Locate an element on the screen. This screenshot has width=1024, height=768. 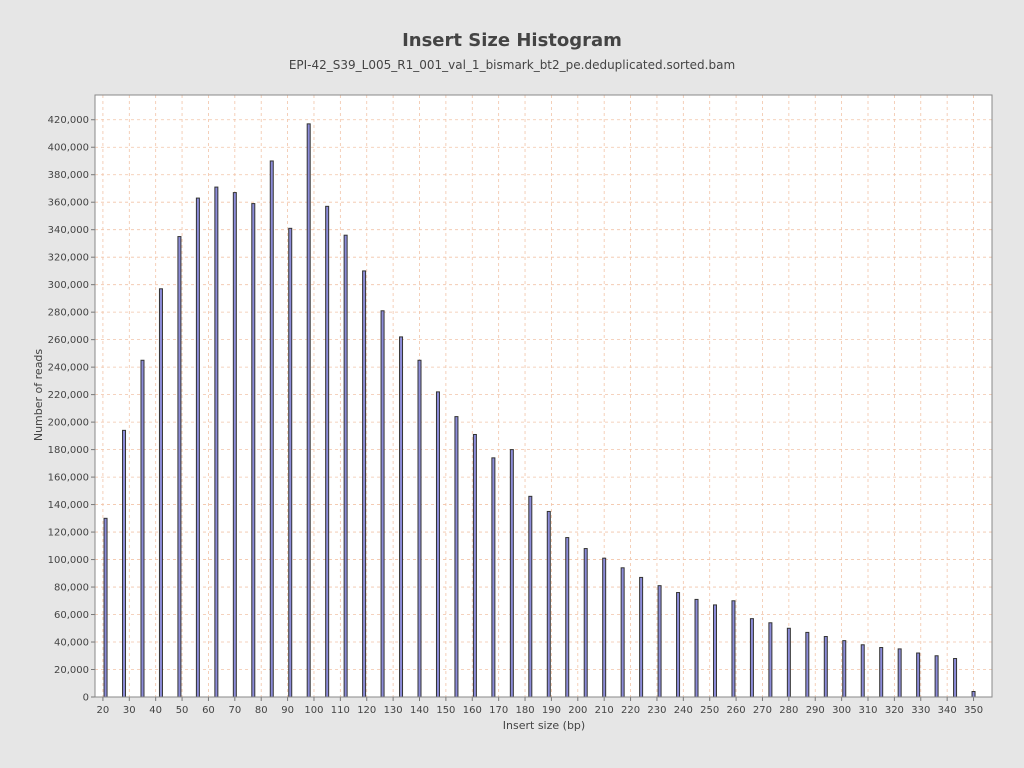
x-tick-label: 300 is located at coordinates (841, 710).